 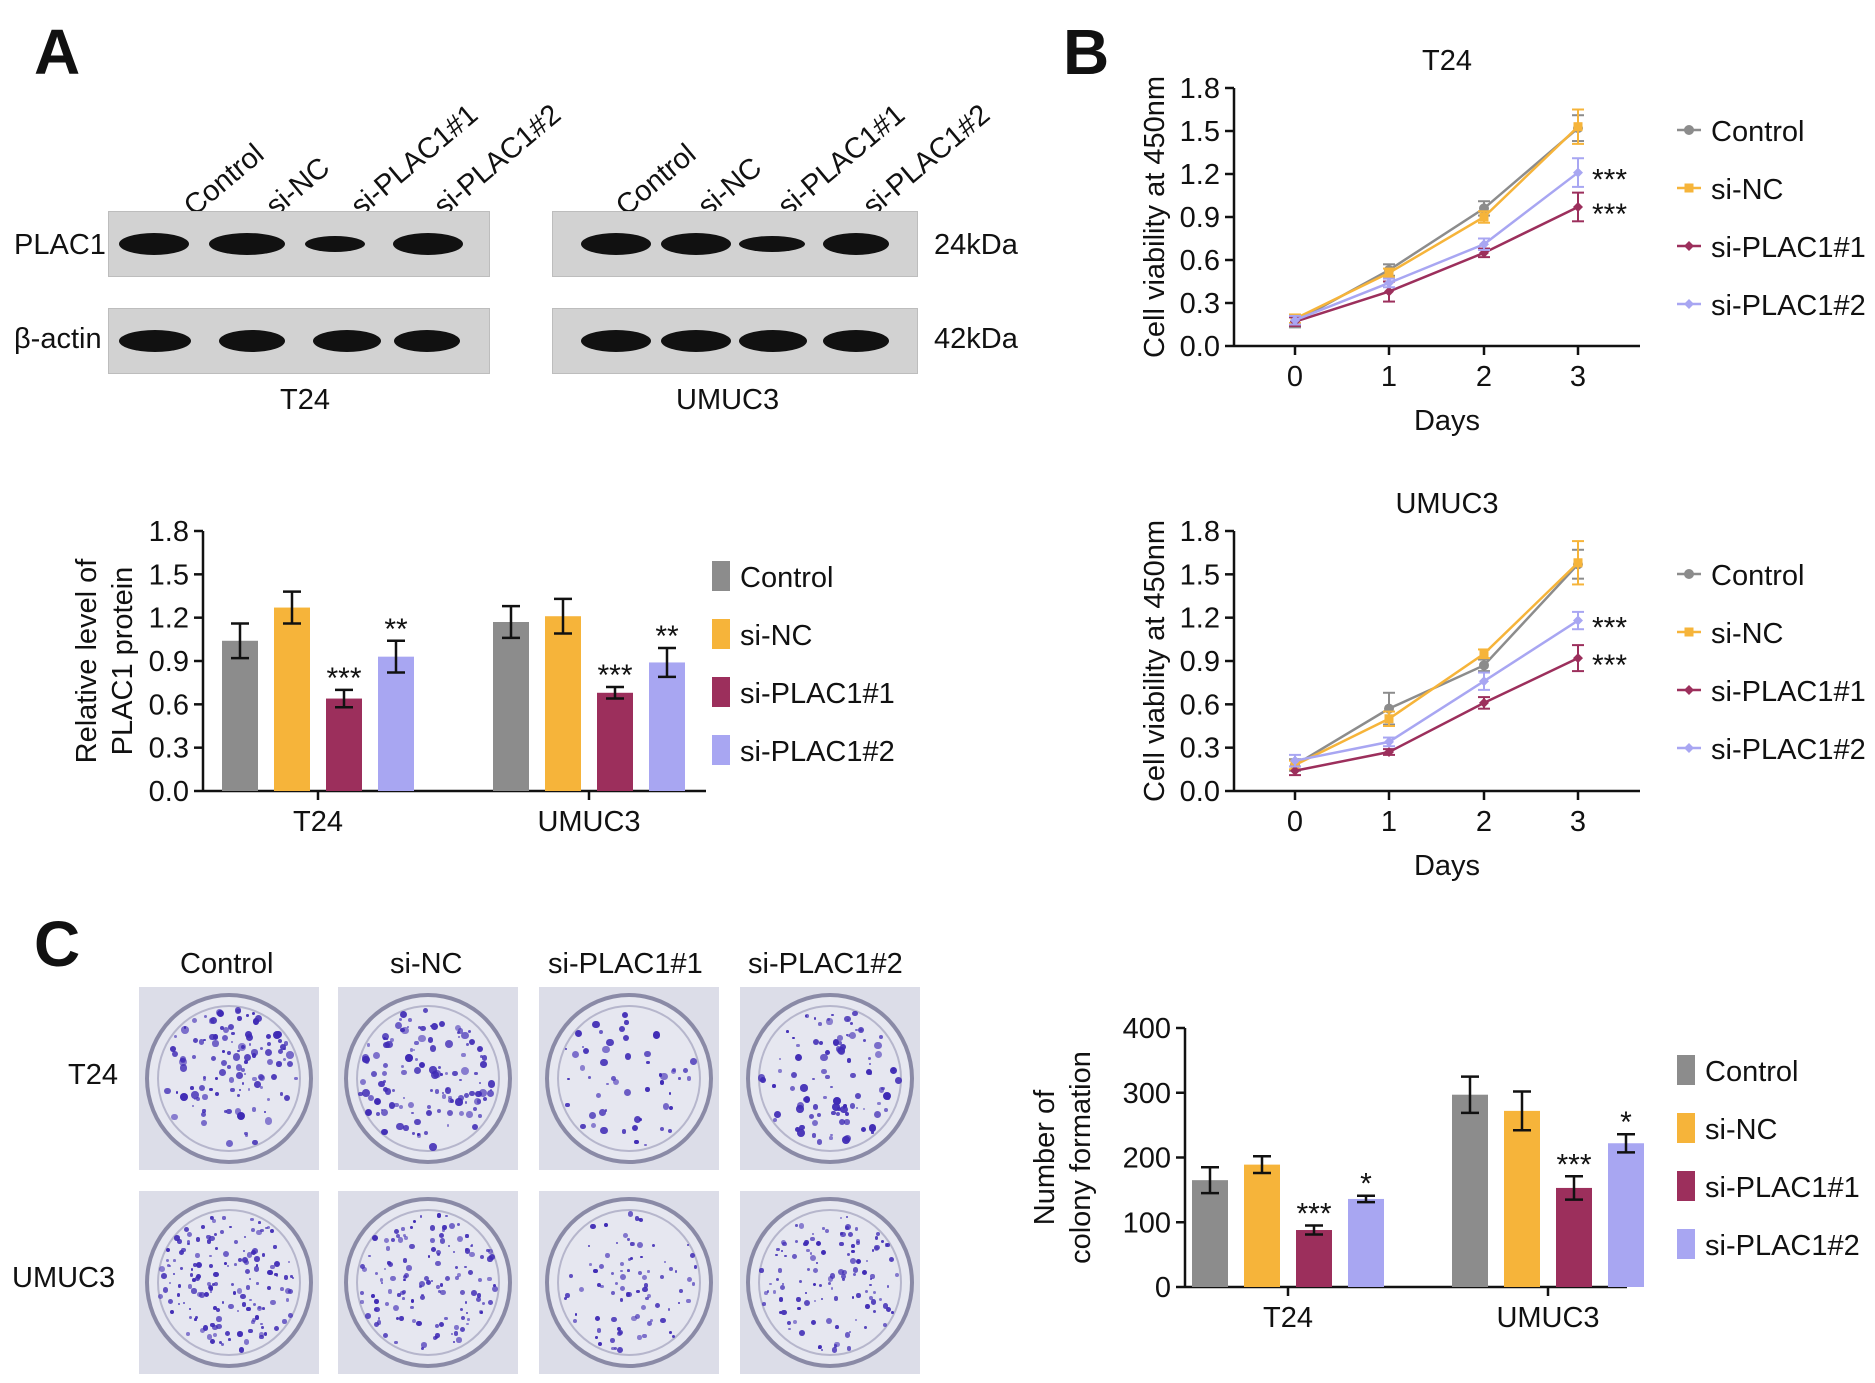 I want to click on c-bar-legend-label-control: Control, so click(x=1752, y=1072).